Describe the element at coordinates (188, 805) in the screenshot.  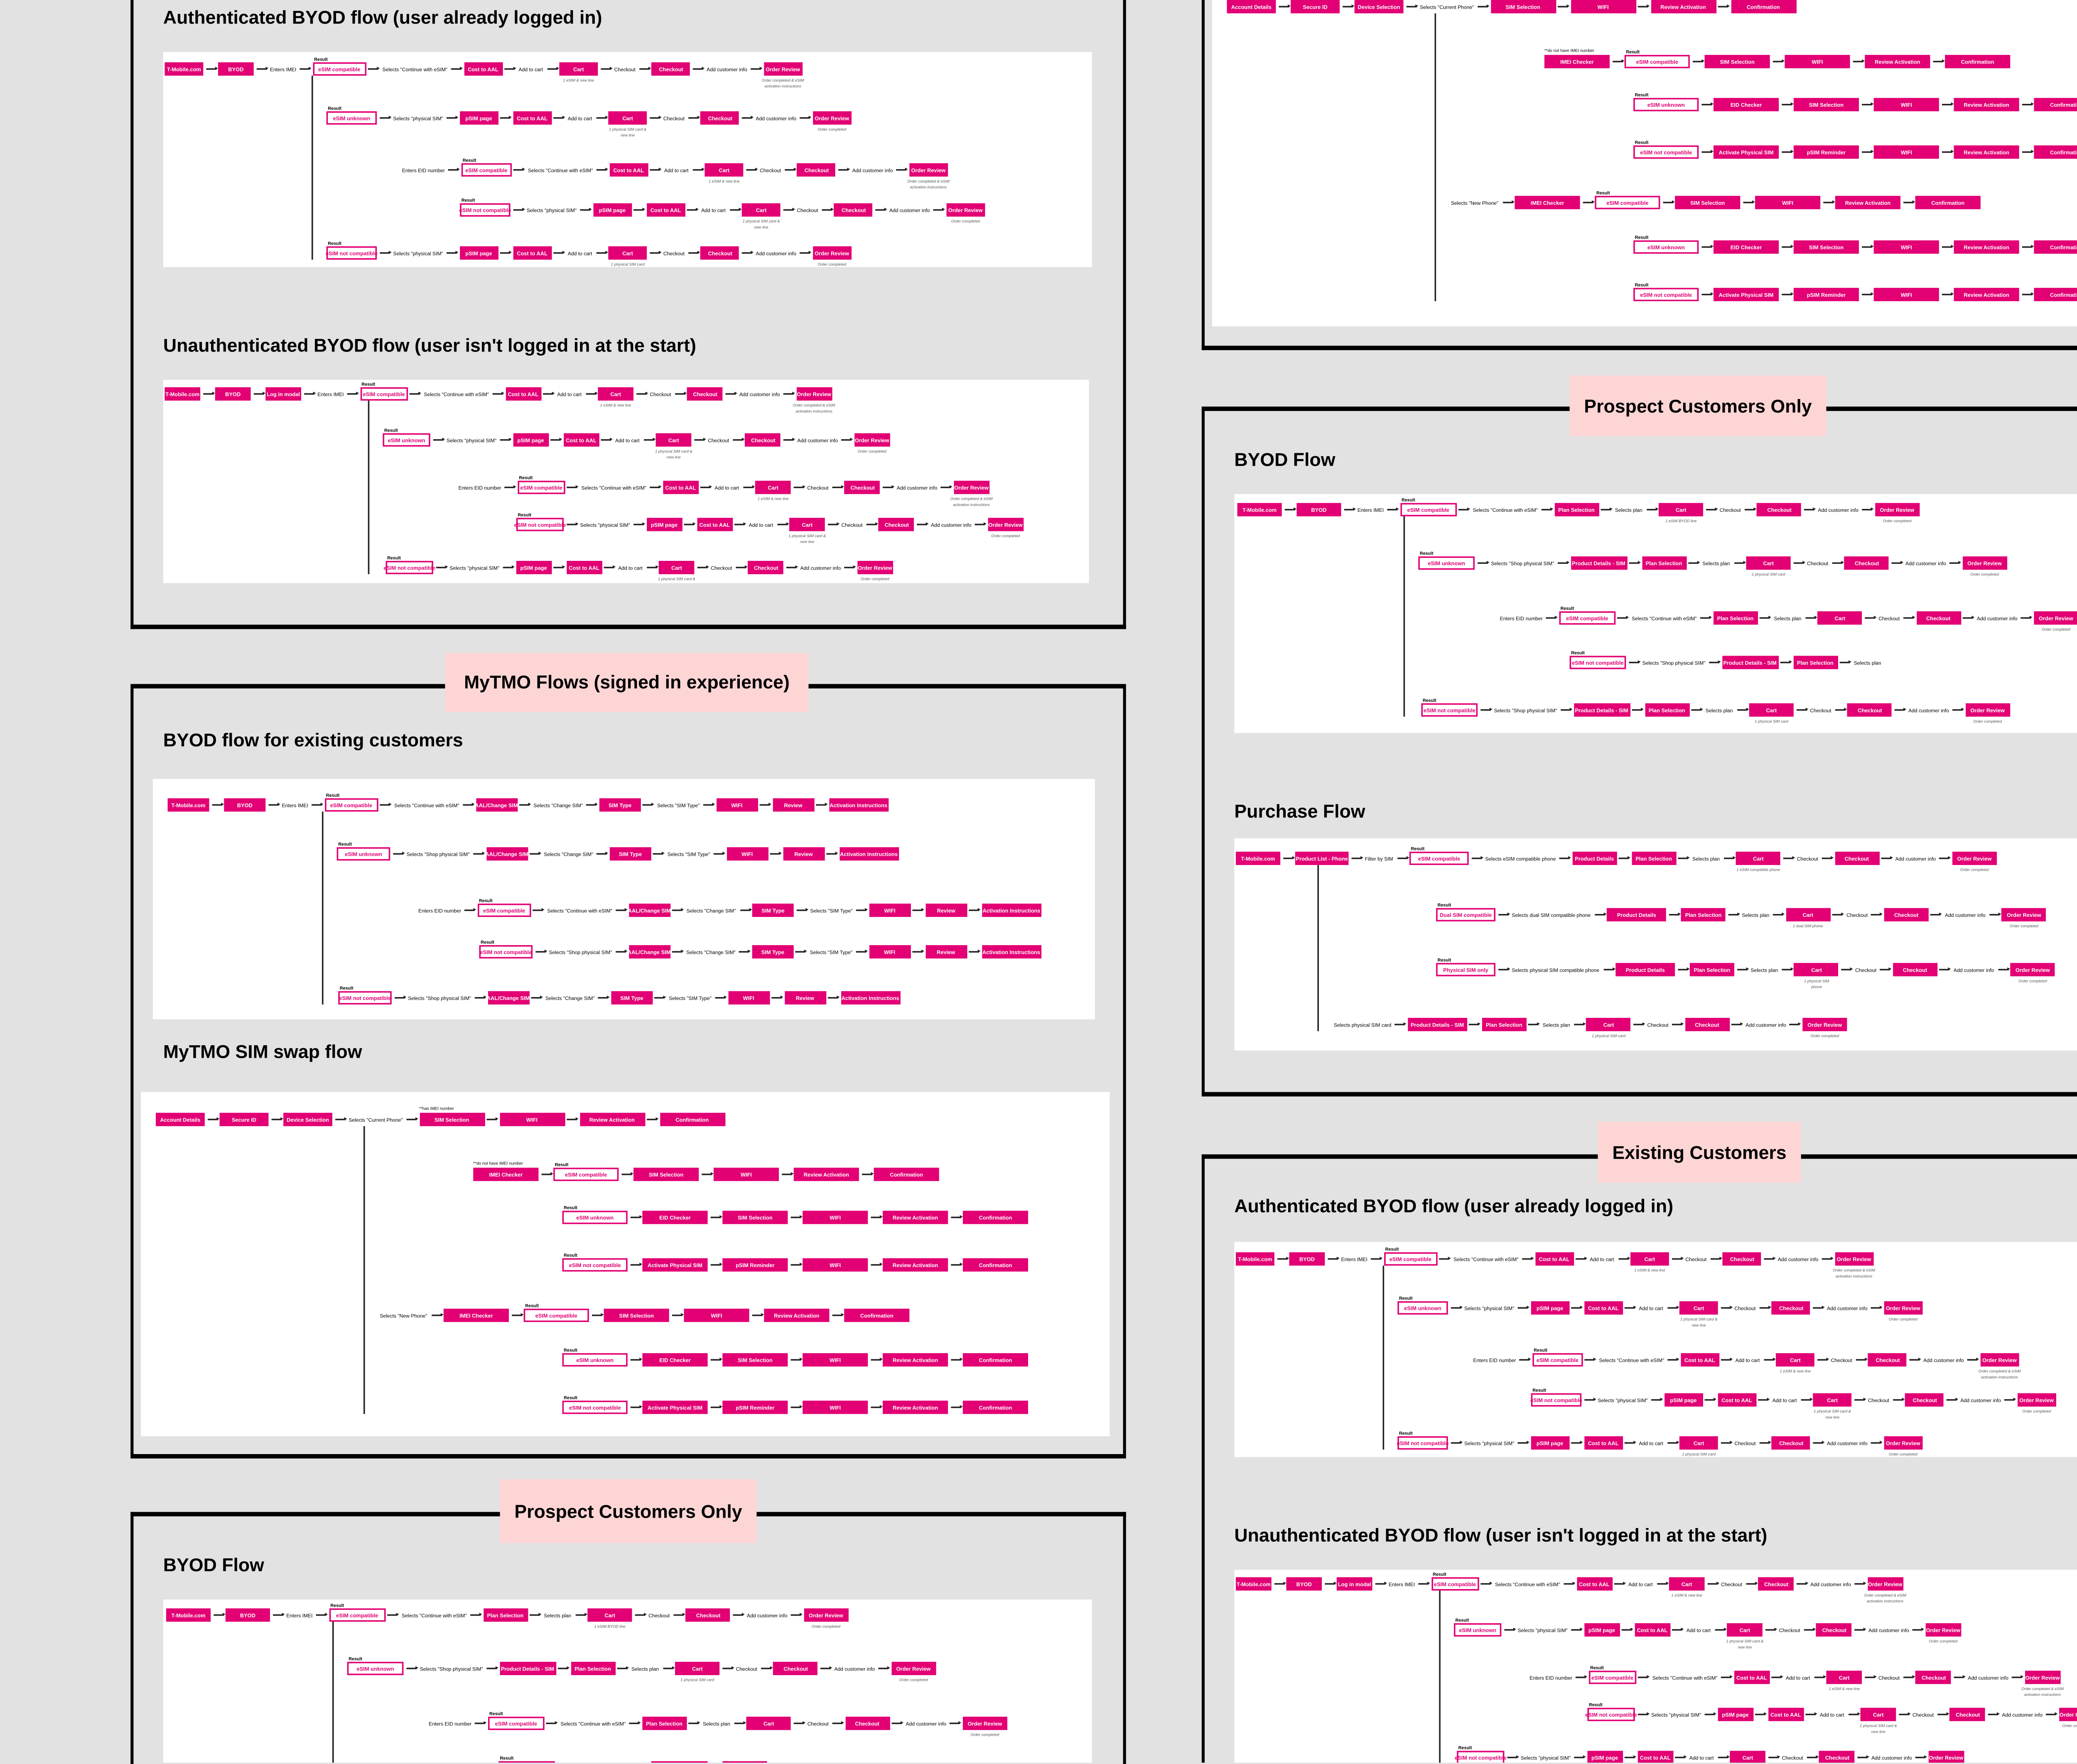
I see `page-node-t-mobile-com: T-Mobile.com` at that location.